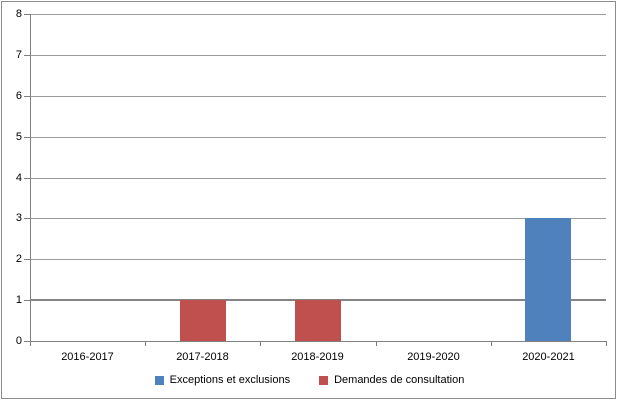 The width and height of the screenshot is (619, 405). I want to click on bar-2018-2019-s1, so click(318, 320).